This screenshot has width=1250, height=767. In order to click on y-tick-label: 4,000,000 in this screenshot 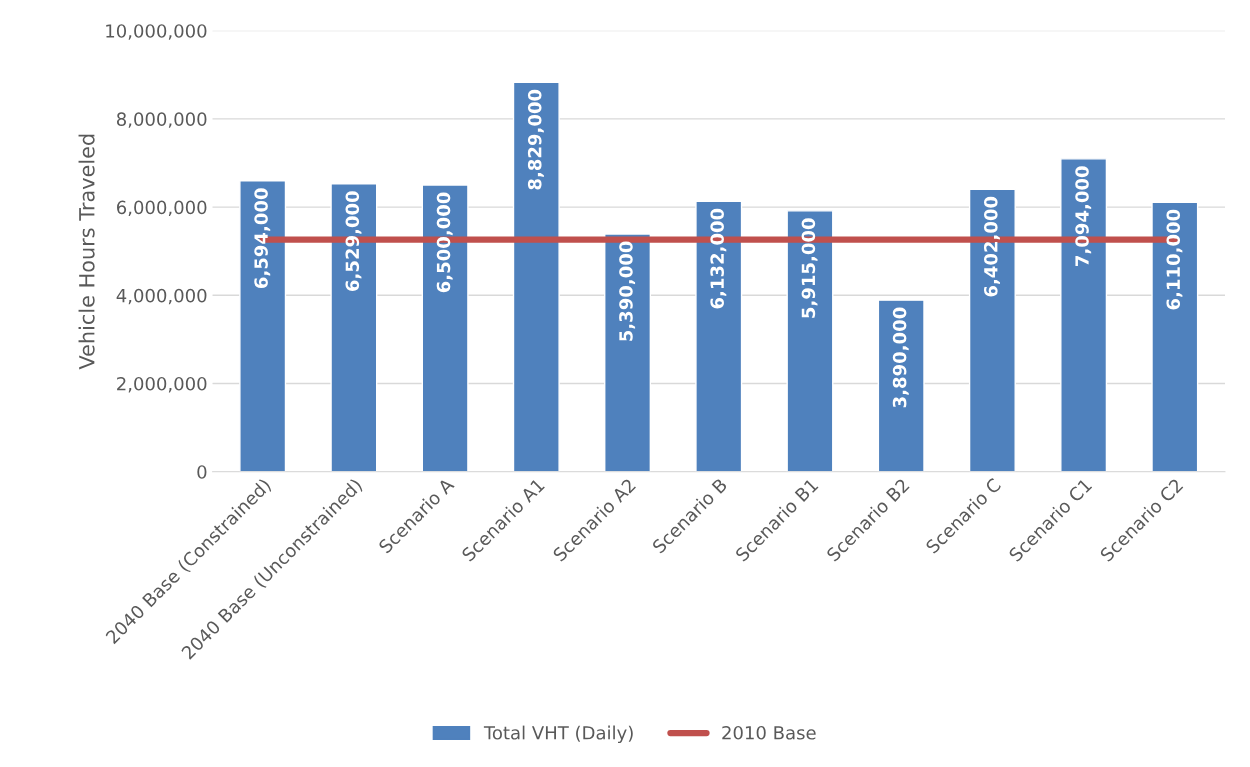, I will do `click(161, 296)`.